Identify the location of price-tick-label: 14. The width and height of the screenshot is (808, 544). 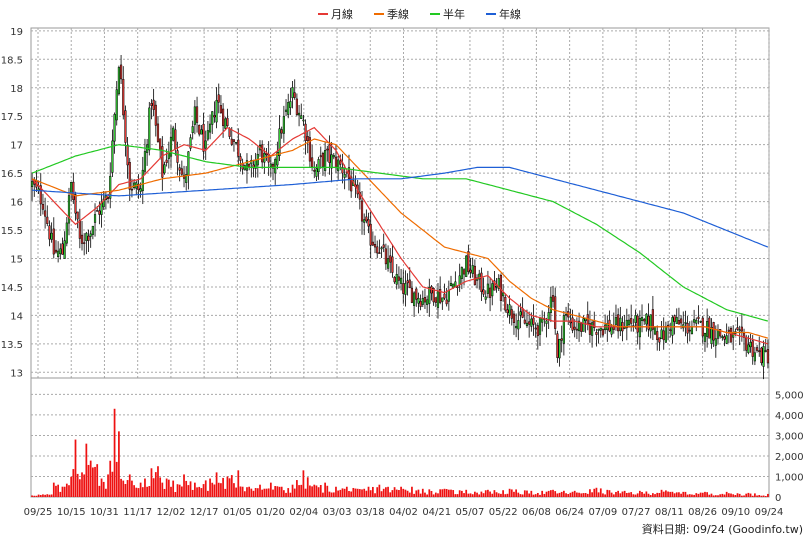
(16, 316).